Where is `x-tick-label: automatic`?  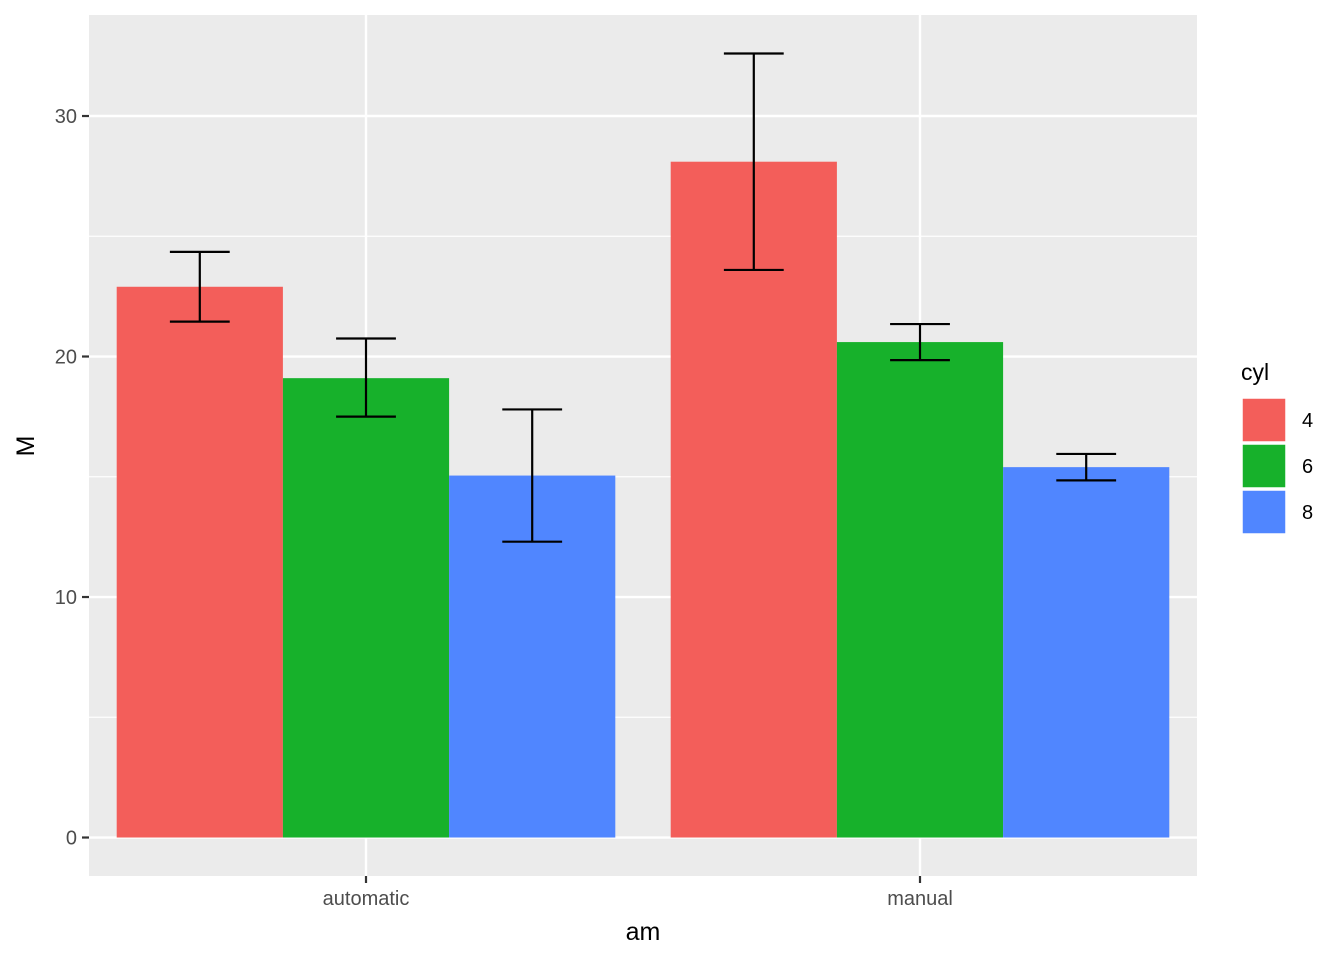
x-tick-label: automatic is located at coordinates (366, 899).